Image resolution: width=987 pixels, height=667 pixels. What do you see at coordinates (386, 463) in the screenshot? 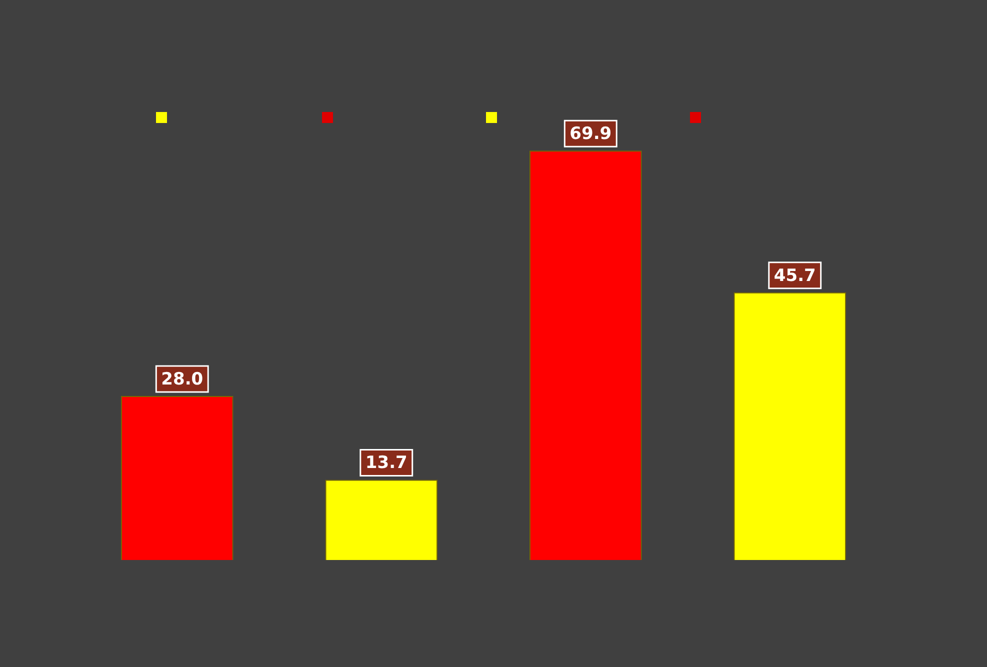
I see `data-label: 13.7` at bounding box center [386, 463].